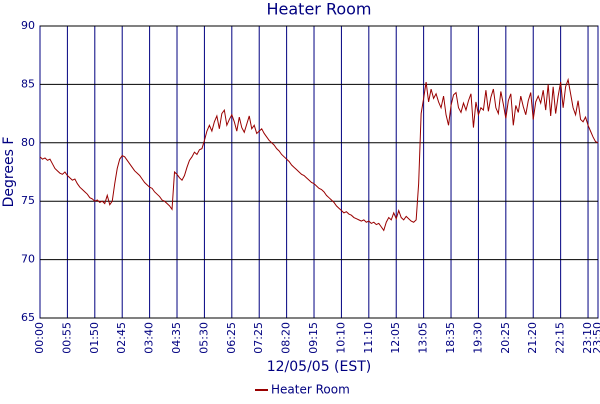 Image resolution: width=600 pixels, height=404 pixels. What do you see at coordinates (310, 390) in the screenshot?
I see `legend-label: Heater Room` at bounding box center [310, 390].